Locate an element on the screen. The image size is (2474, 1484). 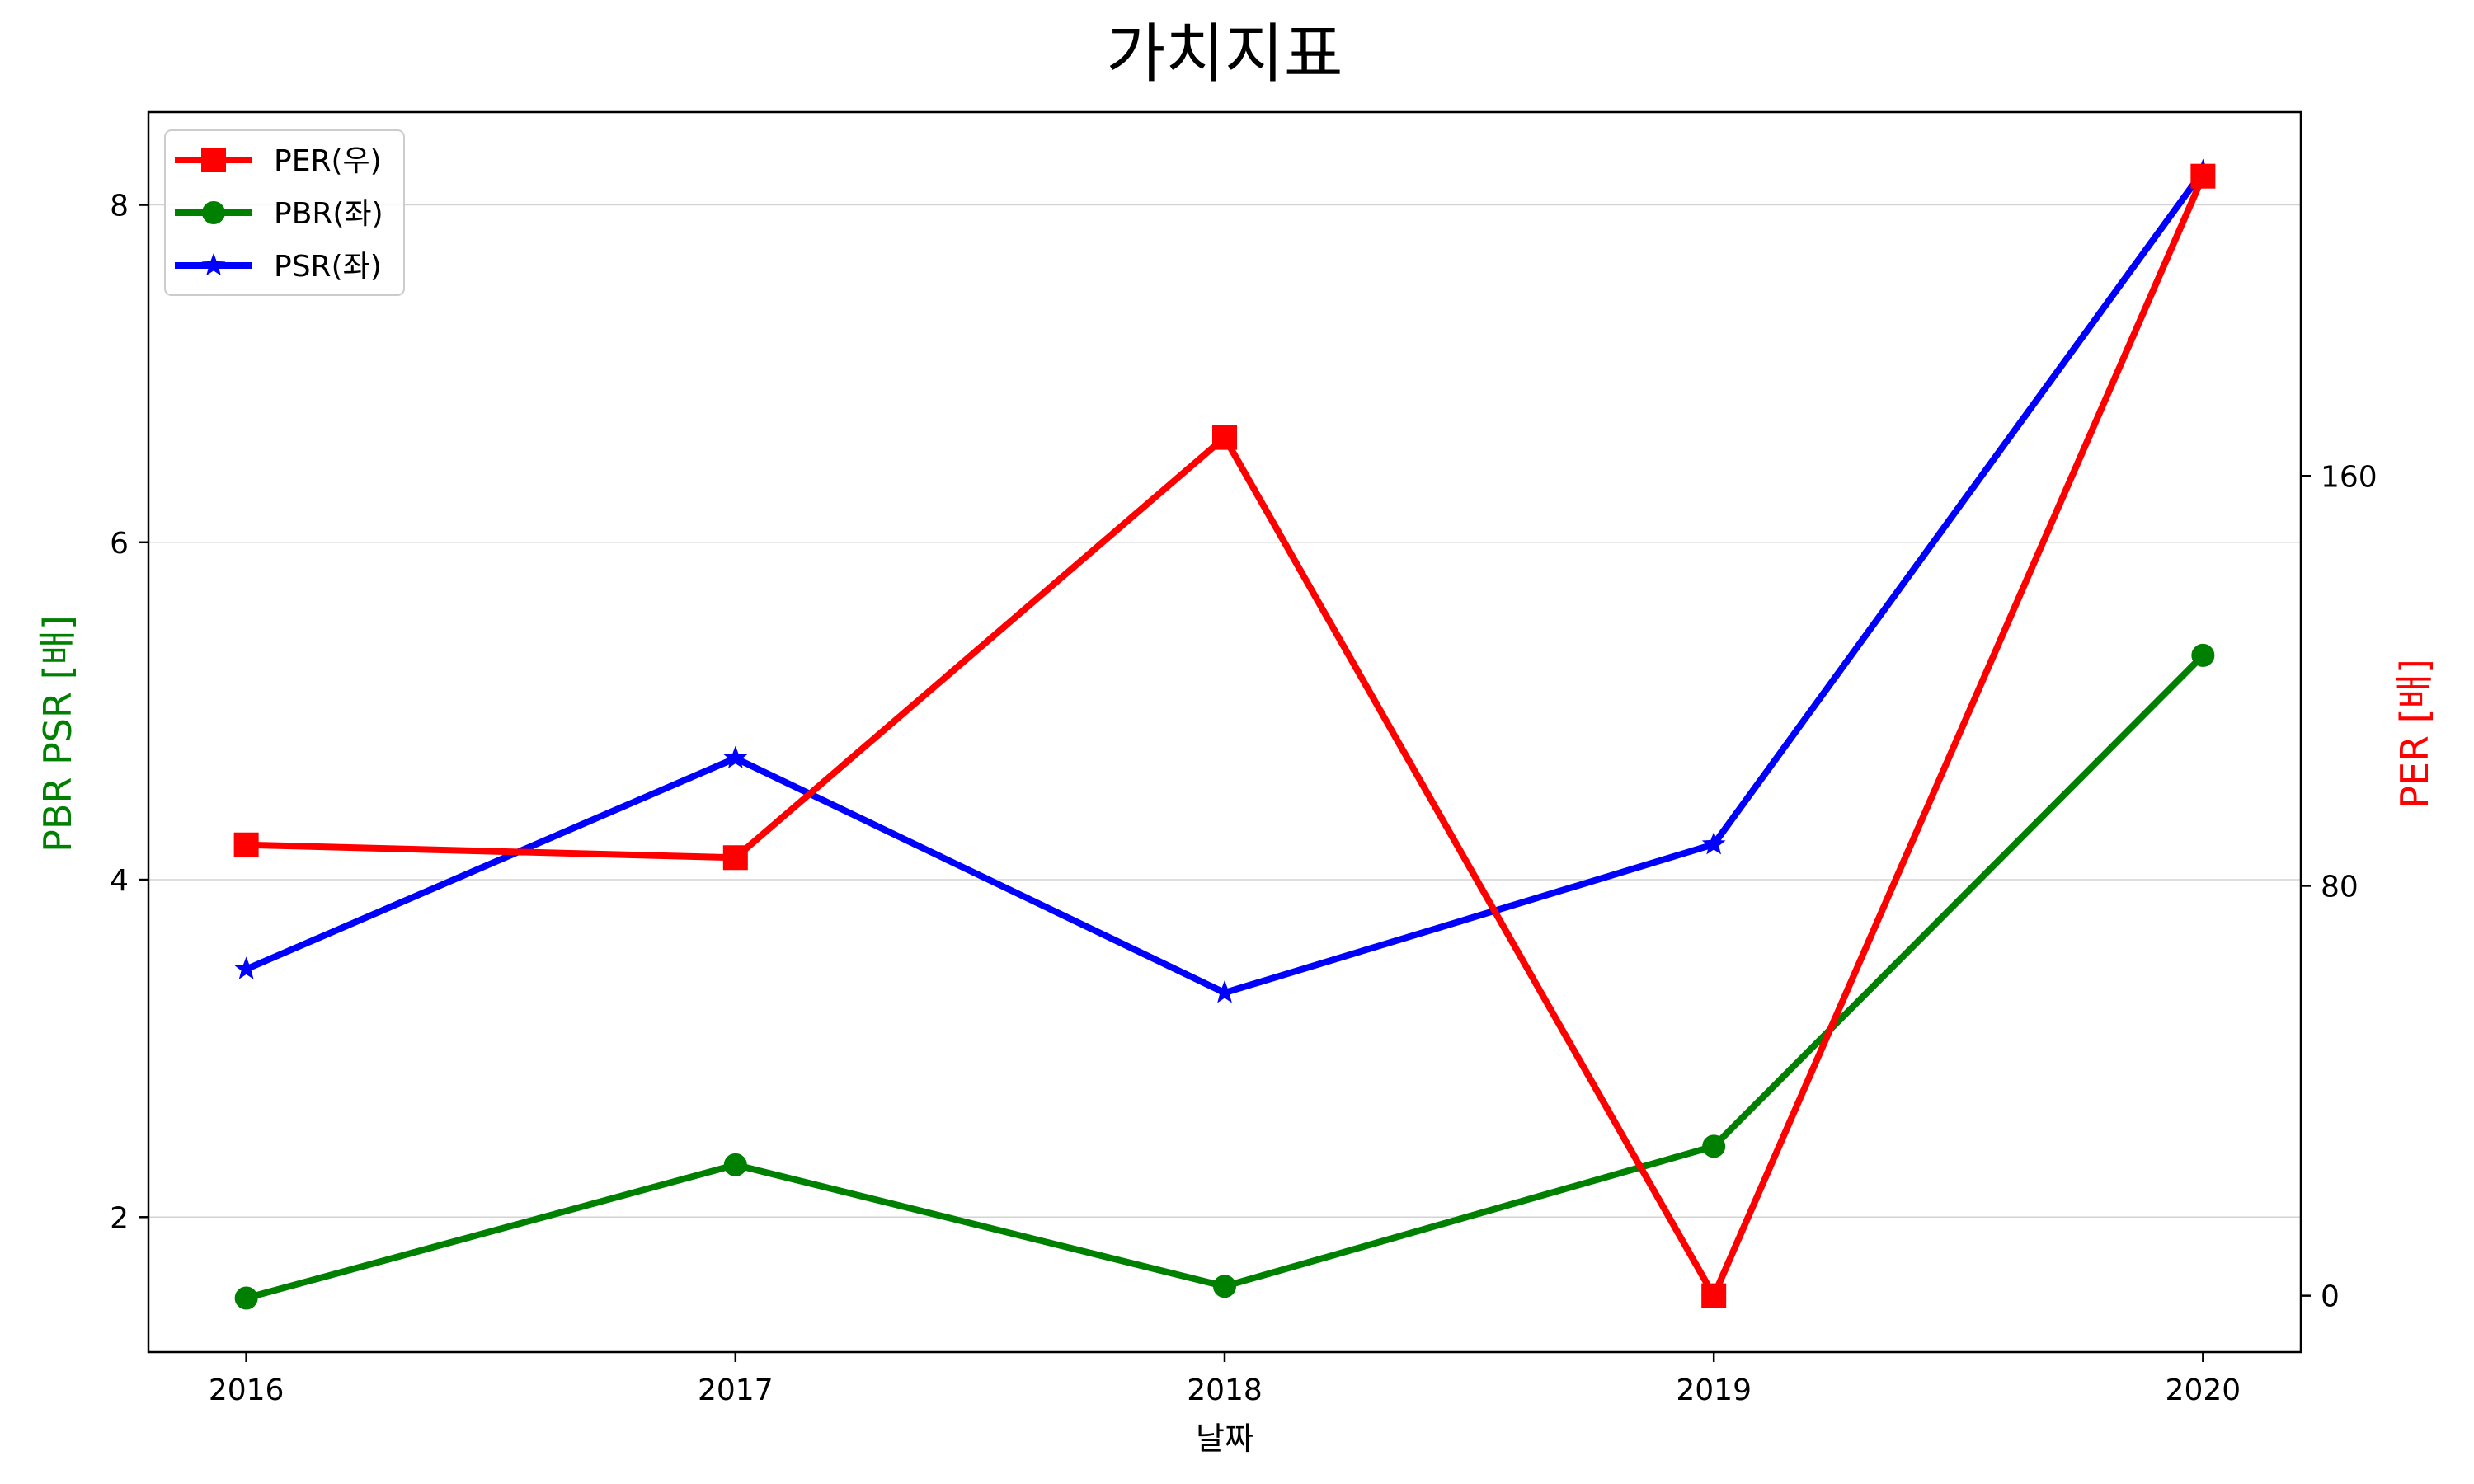
left-y-axis-label: PBR PSR [배] is located at coordinates (57, 733).